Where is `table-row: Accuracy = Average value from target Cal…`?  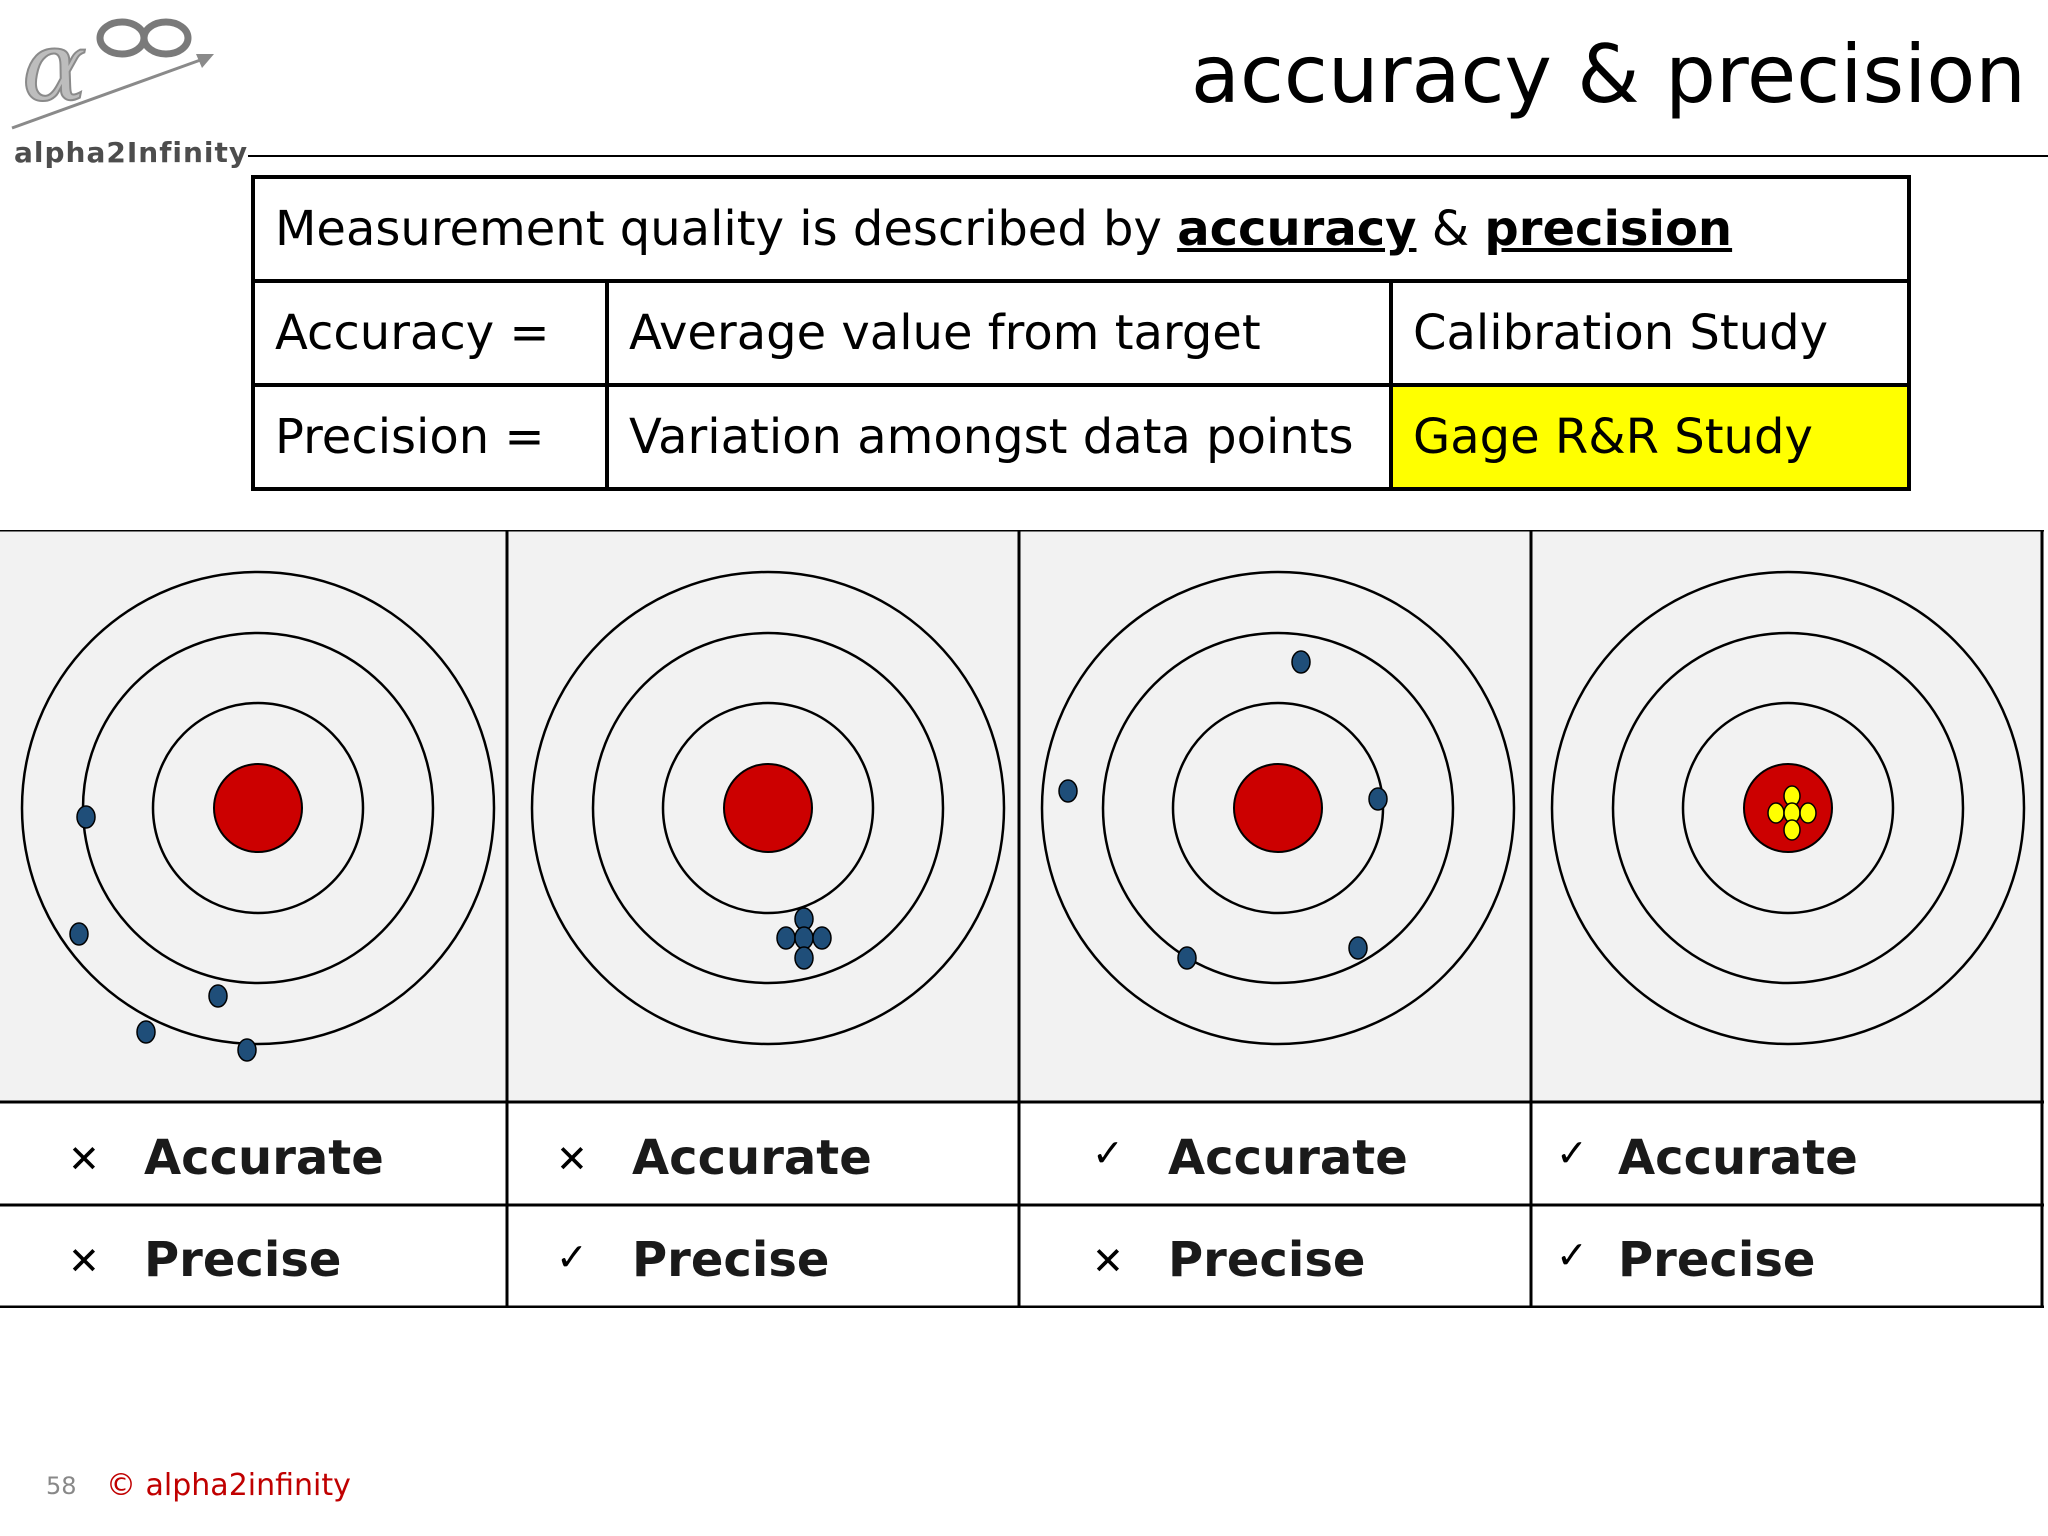 table-row: Accuracy = Average value from target Cal… is located at coordinates (1081, 333).